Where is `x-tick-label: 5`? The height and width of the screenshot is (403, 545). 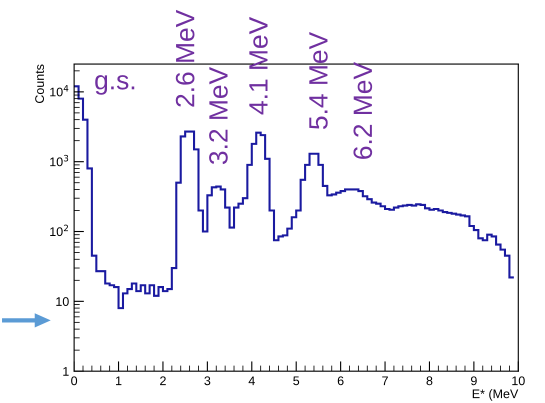
x-tick-label: 5 is located at coordinates (296, 381).